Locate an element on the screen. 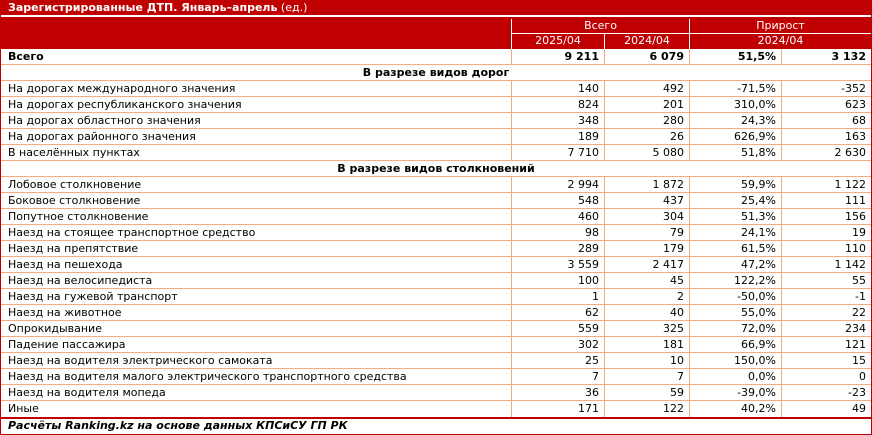 Image resolution: width=872 pixels, height=435 pixels. row-value: 55,0% is located at coordinates (735, 312).